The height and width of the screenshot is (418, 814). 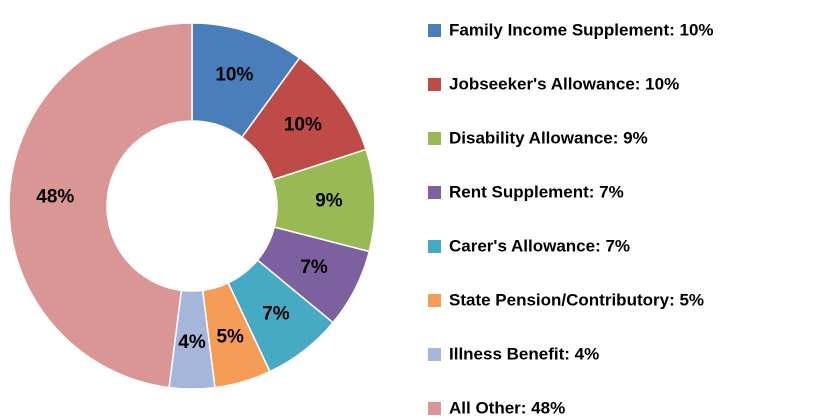 What do you see at coordinates (507, 407) in the screenshot?
I see `legend-label: All Other: 48%` at bounding box center [507, 407].